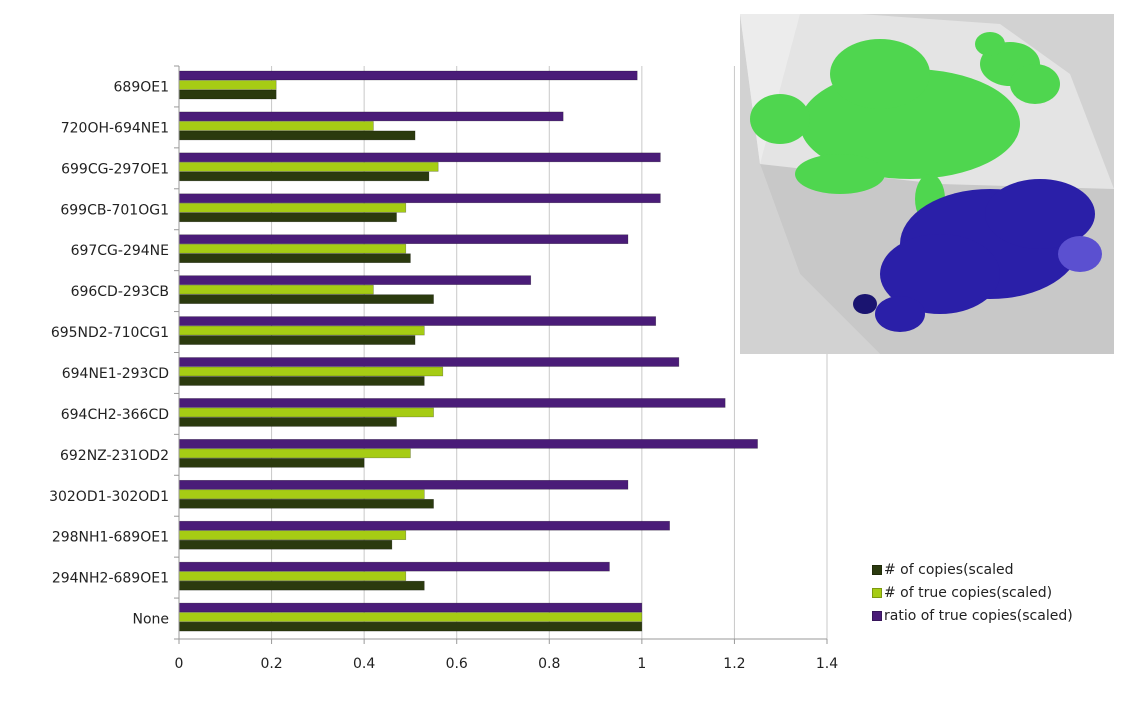 This screenshot has height=713, width=1142. What do you see at coordinates (110, 579) in the screenshot?
I see `category-label: 294NH2-689OE1` at bounding box center [110, 579].